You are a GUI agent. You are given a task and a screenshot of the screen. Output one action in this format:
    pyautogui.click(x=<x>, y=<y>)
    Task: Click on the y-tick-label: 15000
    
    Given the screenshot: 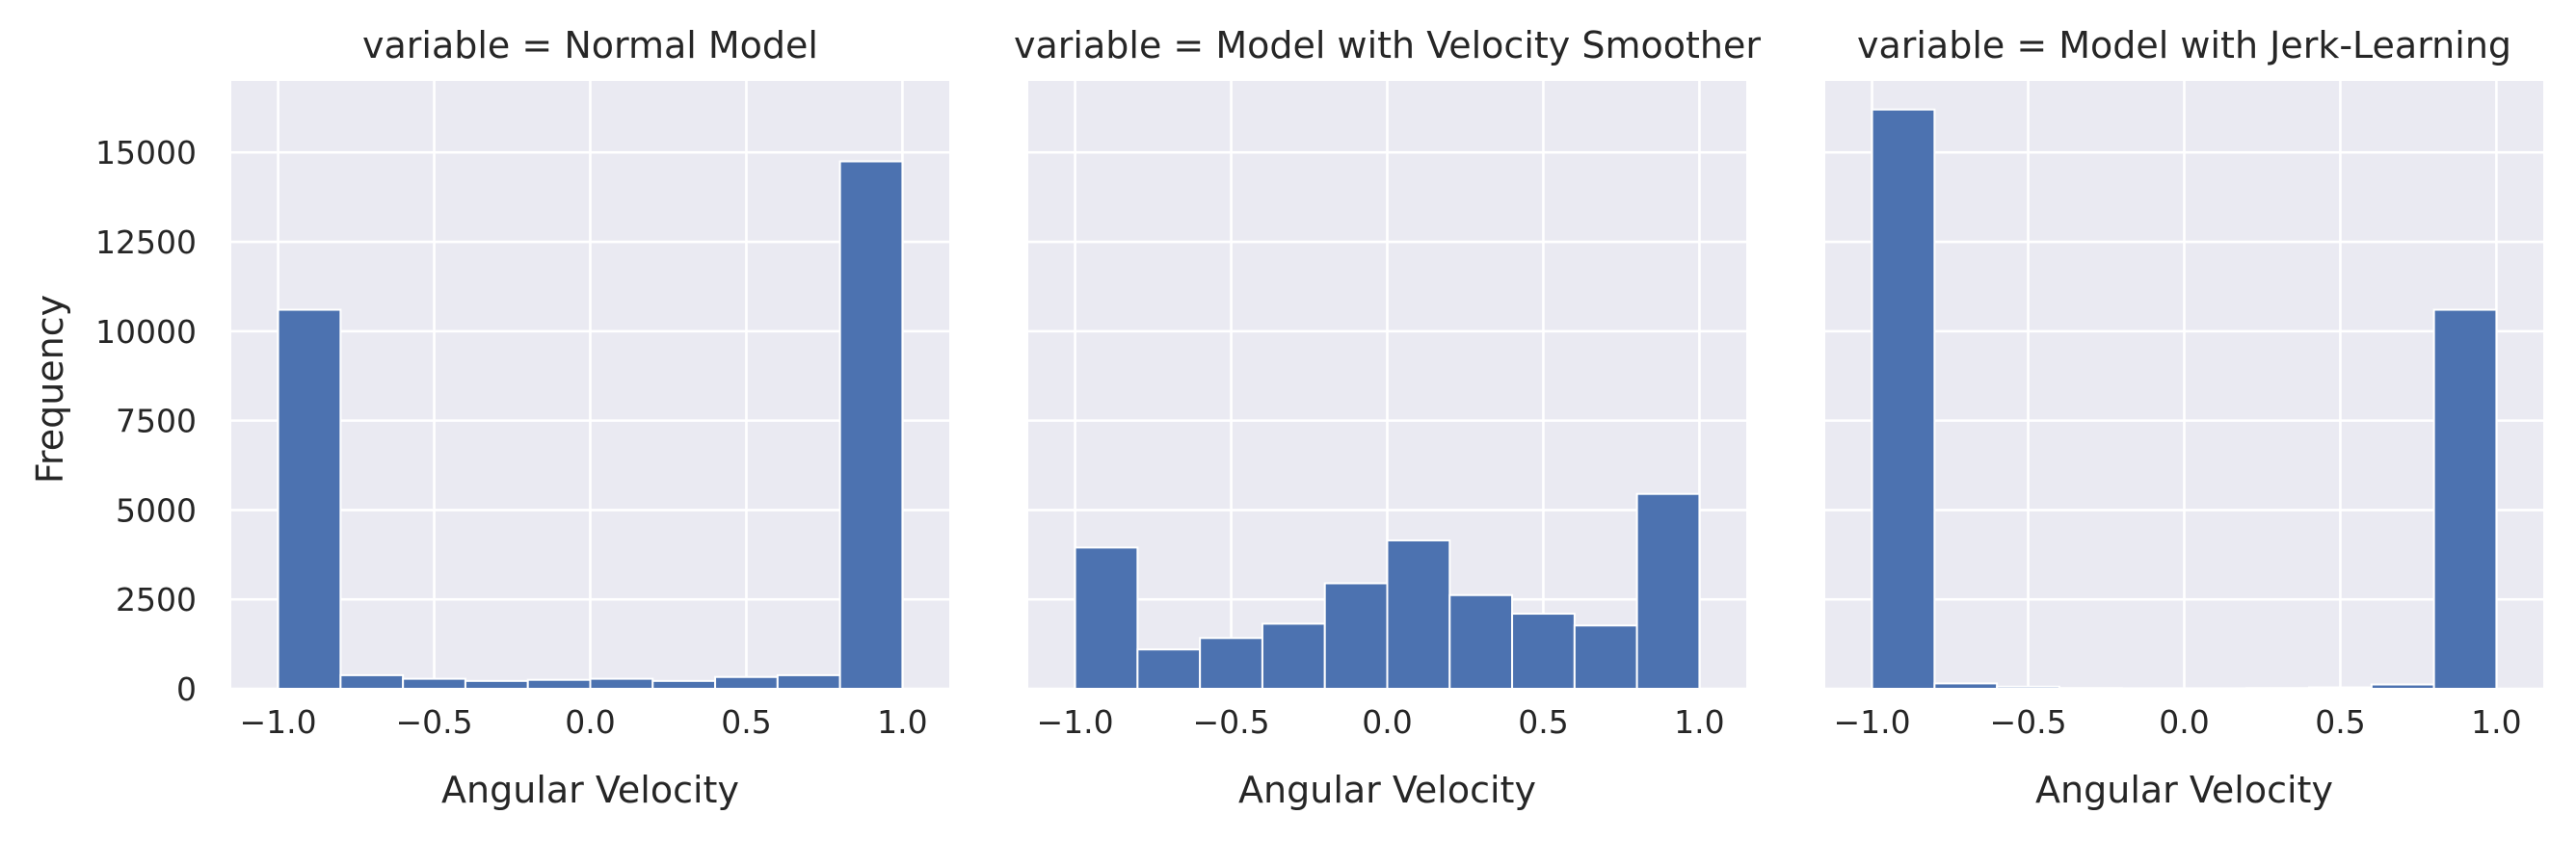 What is the action you would take?
    pyautogui.click(x=146, y=152)
    